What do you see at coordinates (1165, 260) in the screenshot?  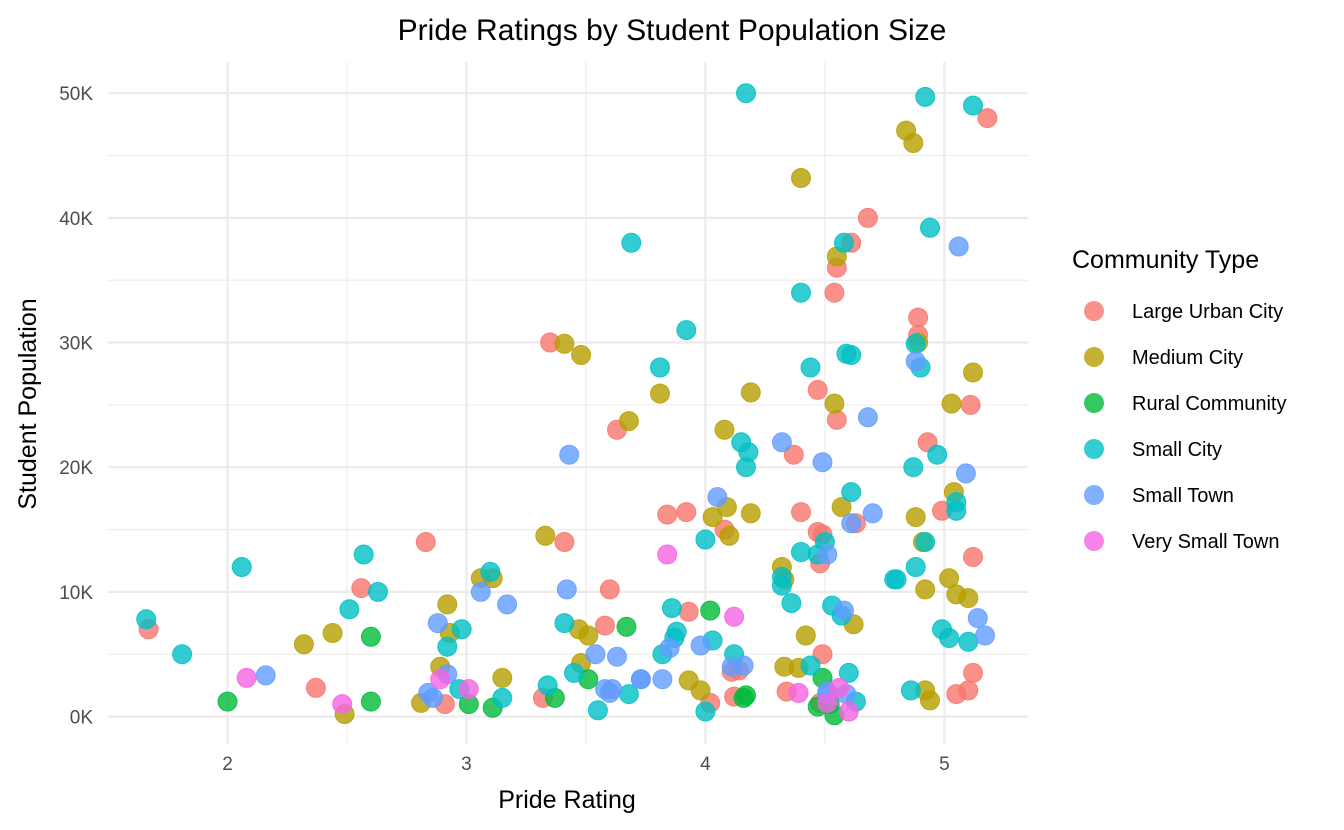 I see `legend-title: Community Type` at bounding box center [1165, 260].